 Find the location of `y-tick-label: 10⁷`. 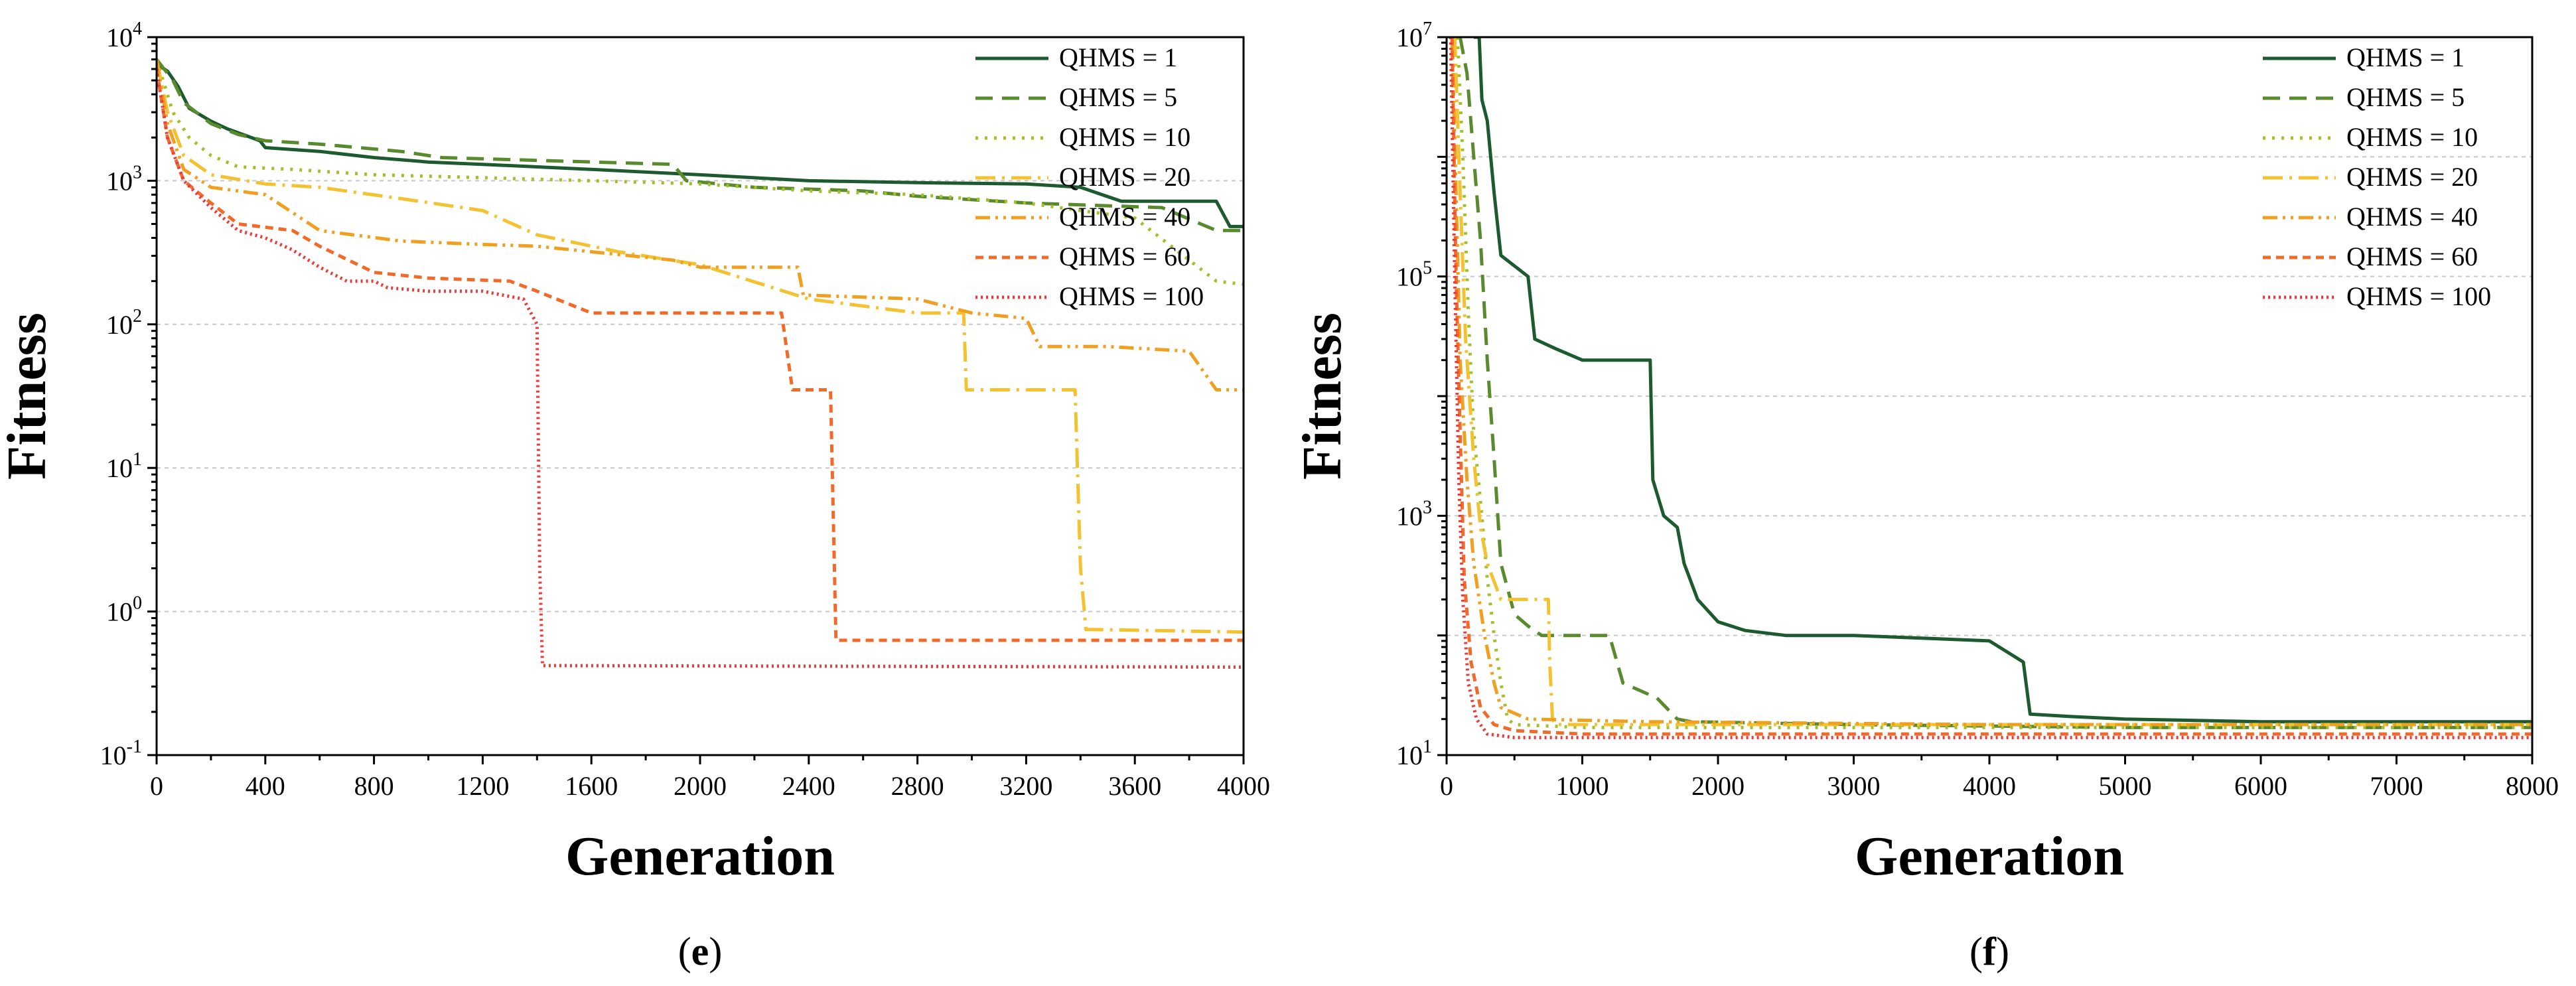

y-tick-label: 10⁷ is located at coordinates (1414, 35).